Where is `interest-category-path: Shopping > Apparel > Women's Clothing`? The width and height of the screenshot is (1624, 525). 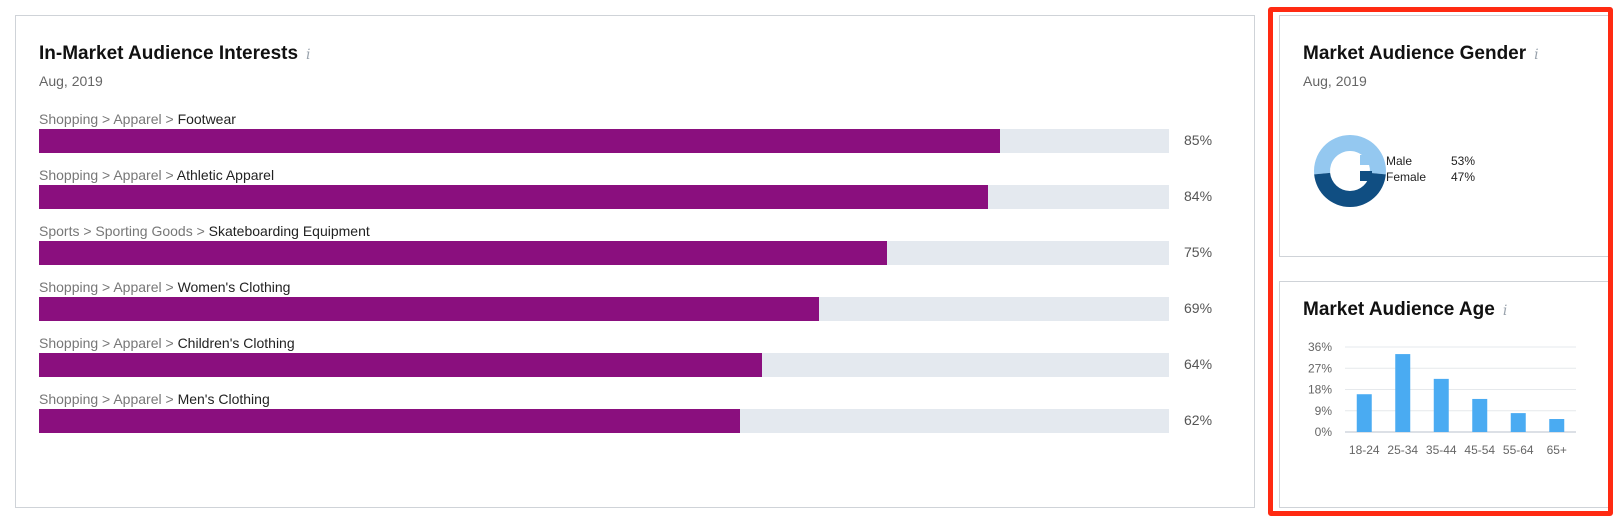
interest-category-path: Shopping > Apparel > Women's Clothing is located at coordinates (164, 287).